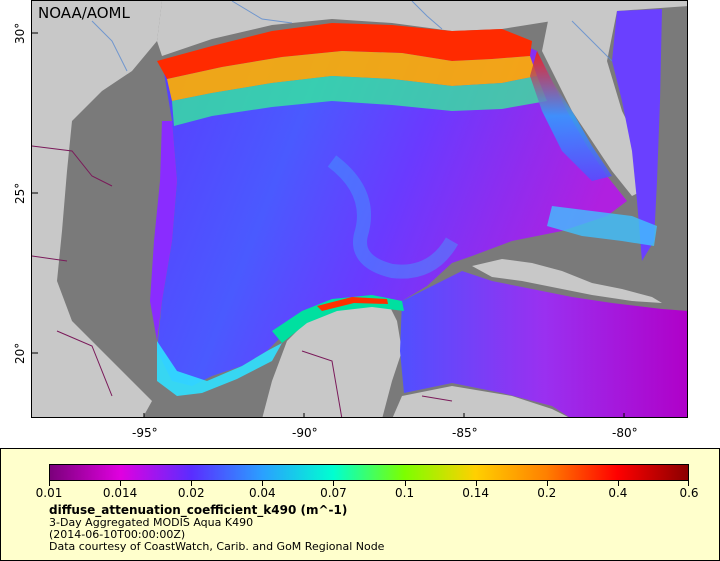 Image resolution: width=720 pixels, height=561 pixels. I want to click on colorbar-label: 0.14, so click(476, 493).